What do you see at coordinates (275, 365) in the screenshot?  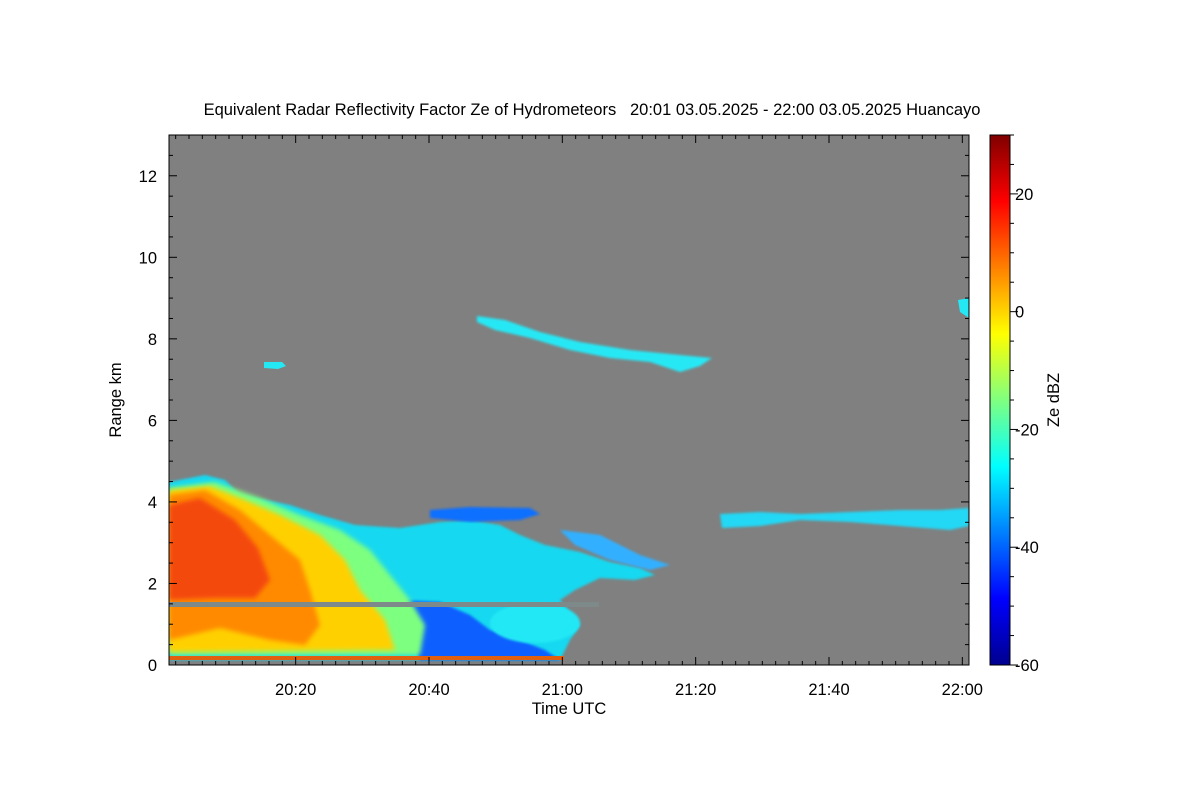 I see `echo-patch-7-4km` at bounding box center [275, 365].